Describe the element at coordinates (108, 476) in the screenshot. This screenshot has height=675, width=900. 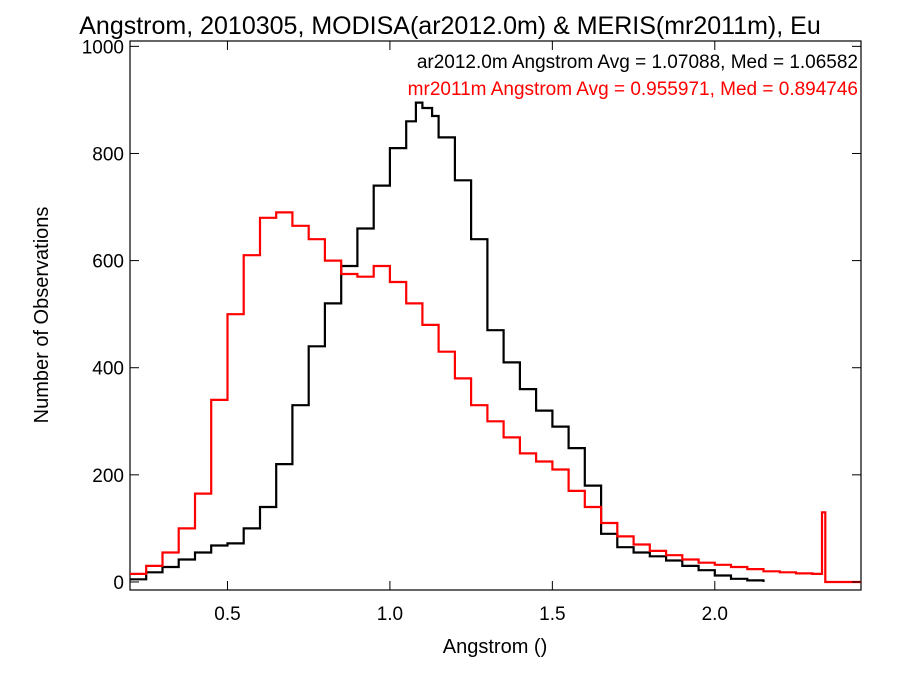
I see `y-tick-label: 200` at that location.